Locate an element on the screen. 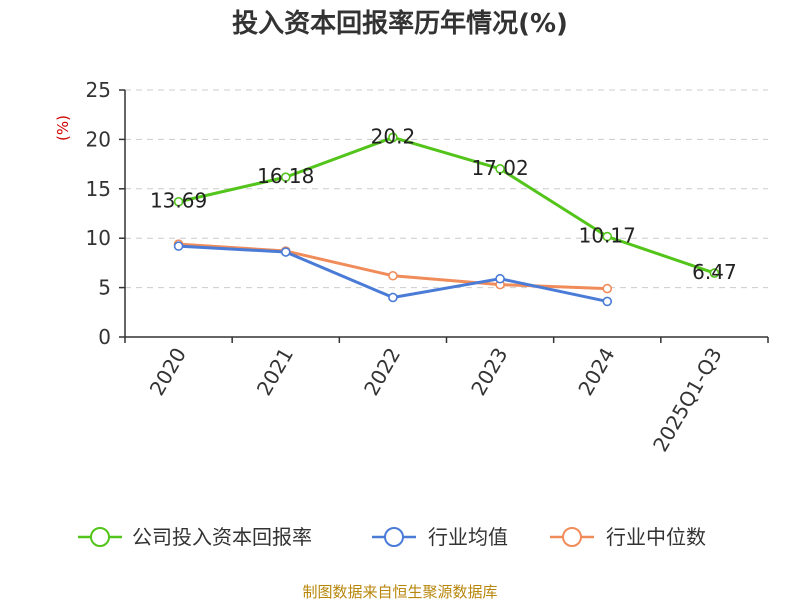 This screenshot has height=600, width=800. data-label: 20.2 is located at coordinates (393, 136).